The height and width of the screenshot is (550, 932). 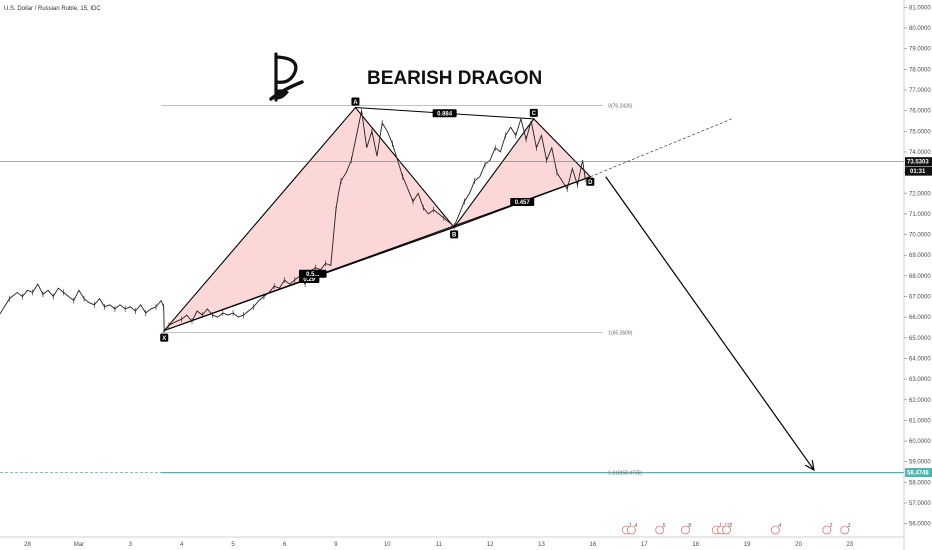 I want to click on y-tick-label: 62.0000, so click(x=920, y=401).